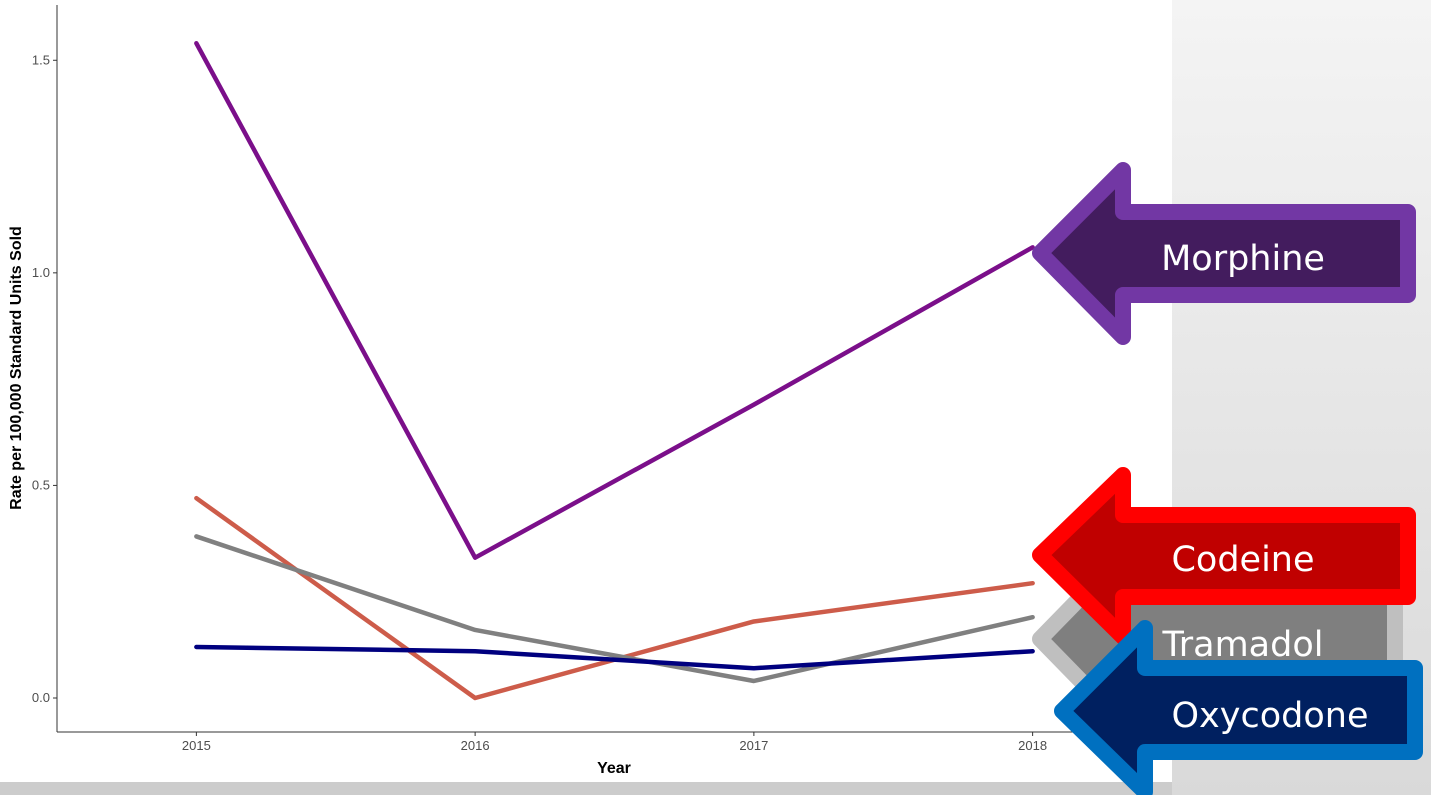  I want to click on callout-oxycodone-label: Oxycodone, so click(1270, 716).